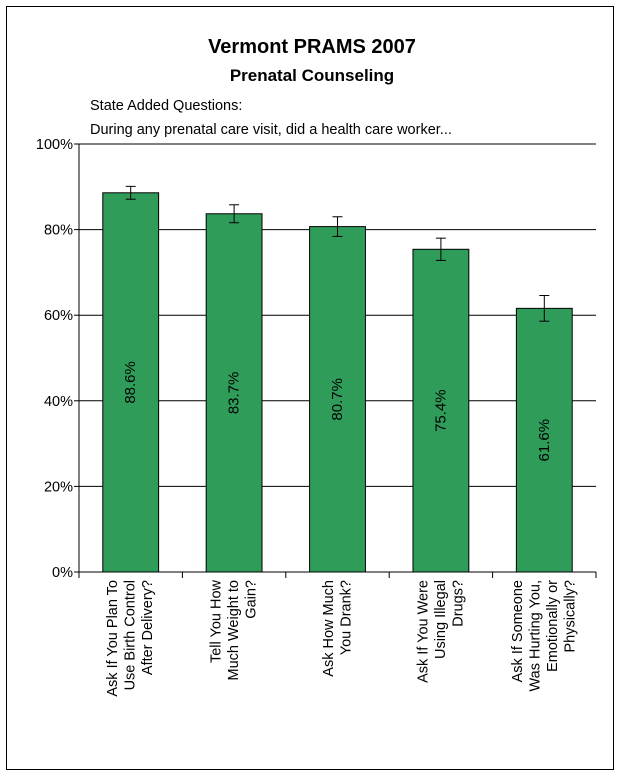  I want to click on data-label-5: 61.6%, so click(544, 440).